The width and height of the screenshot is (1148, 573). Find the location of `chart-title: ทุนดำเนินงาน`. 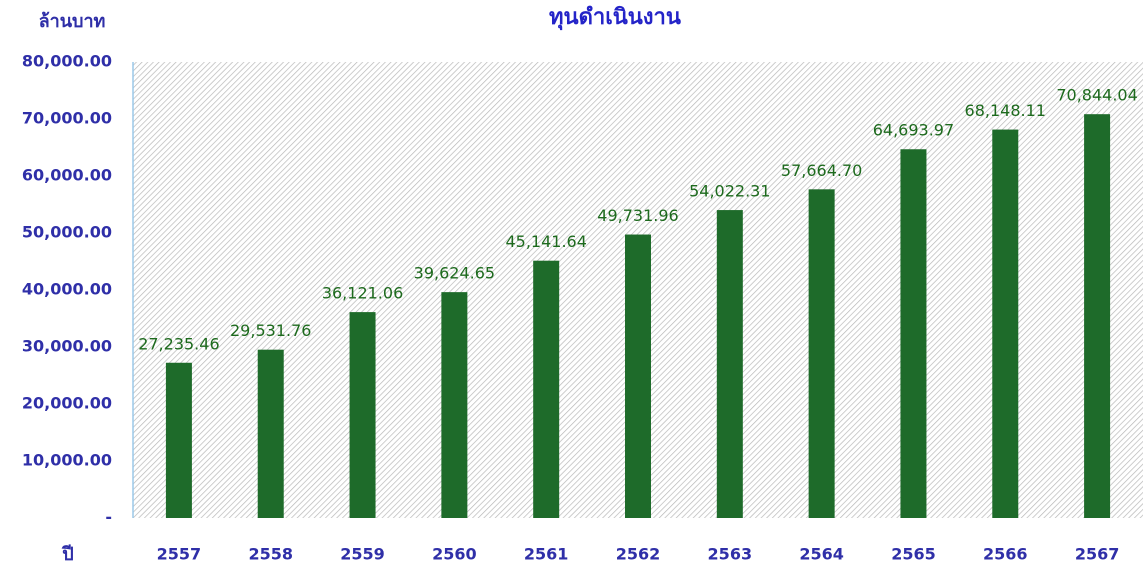

chart-title: ทุนดำเนินงาน is located at coordinates (615, 18).